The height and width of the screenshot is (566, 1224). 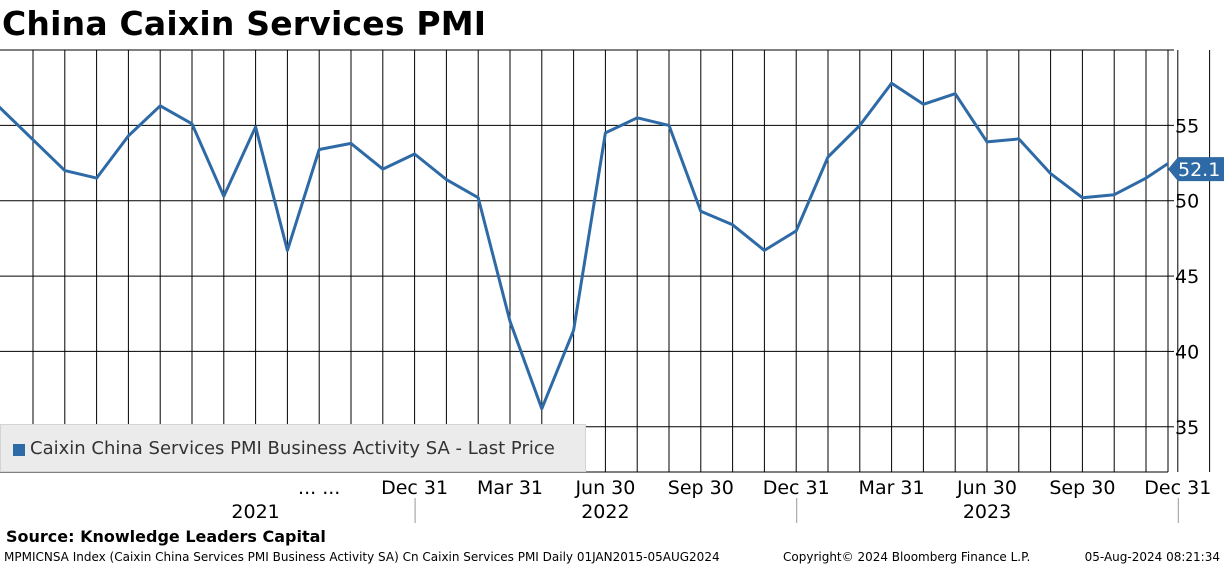 I want to click on source-note: Source: Knowledge Leaders Capital, so click(x=166, y=536).